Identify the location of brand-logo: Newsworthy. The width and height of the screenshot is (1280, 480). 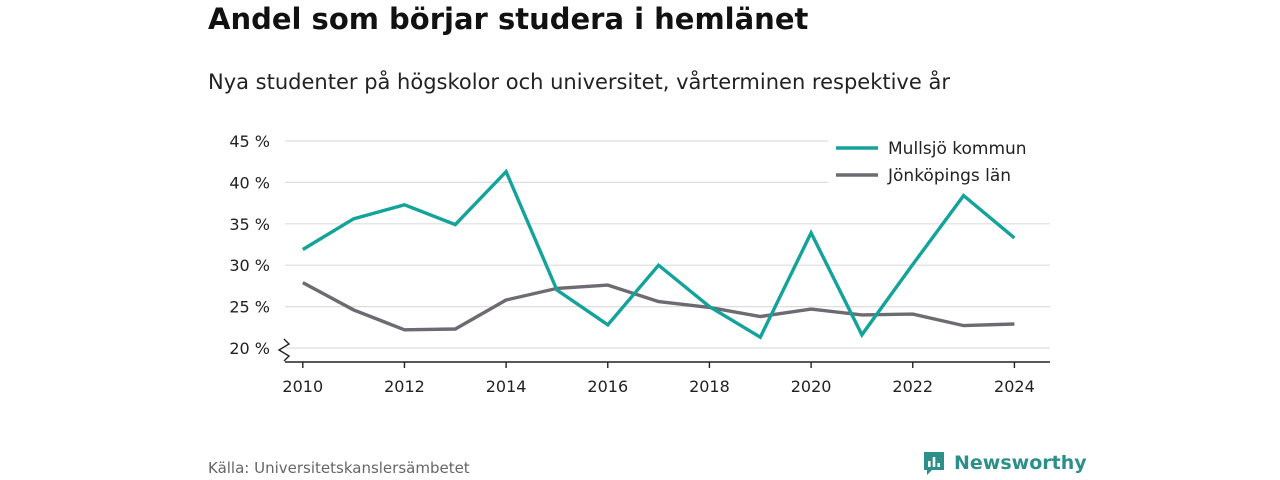
(1004, 463).